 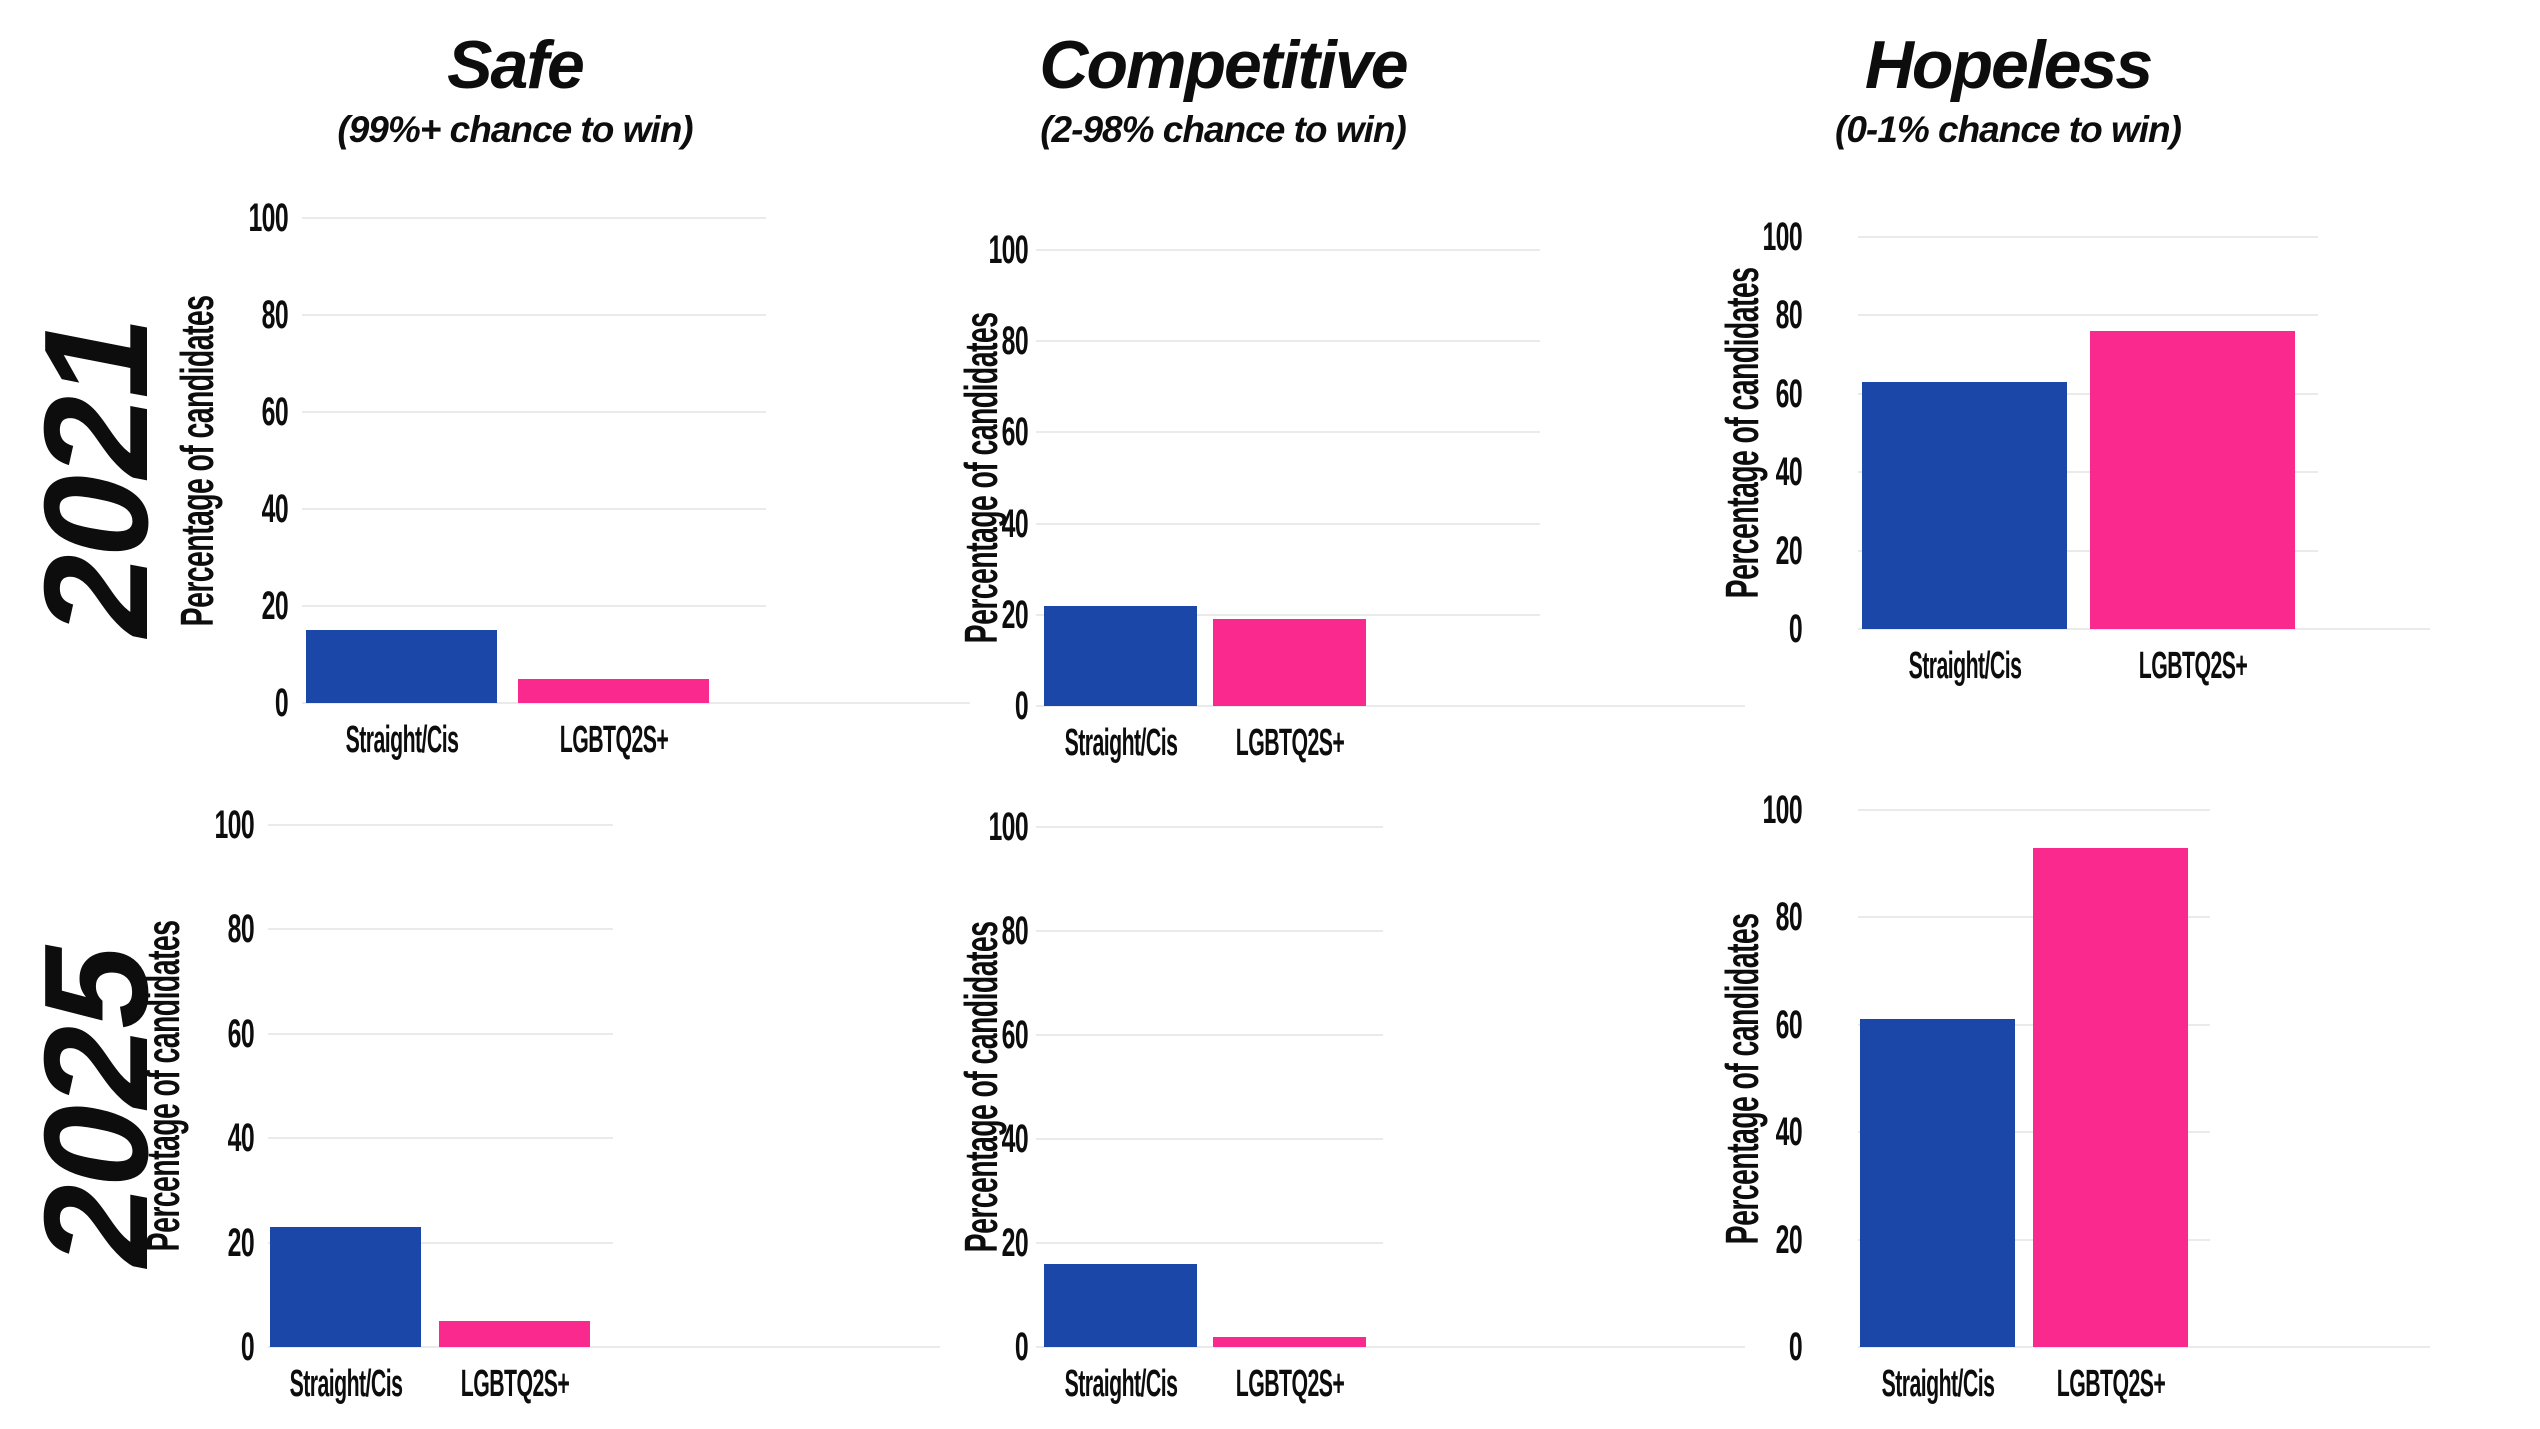 What do you see at coordinates (2008, 65) in the screenshot?
I see `column-title: Hopeless` at bounding box center [2008, 65].